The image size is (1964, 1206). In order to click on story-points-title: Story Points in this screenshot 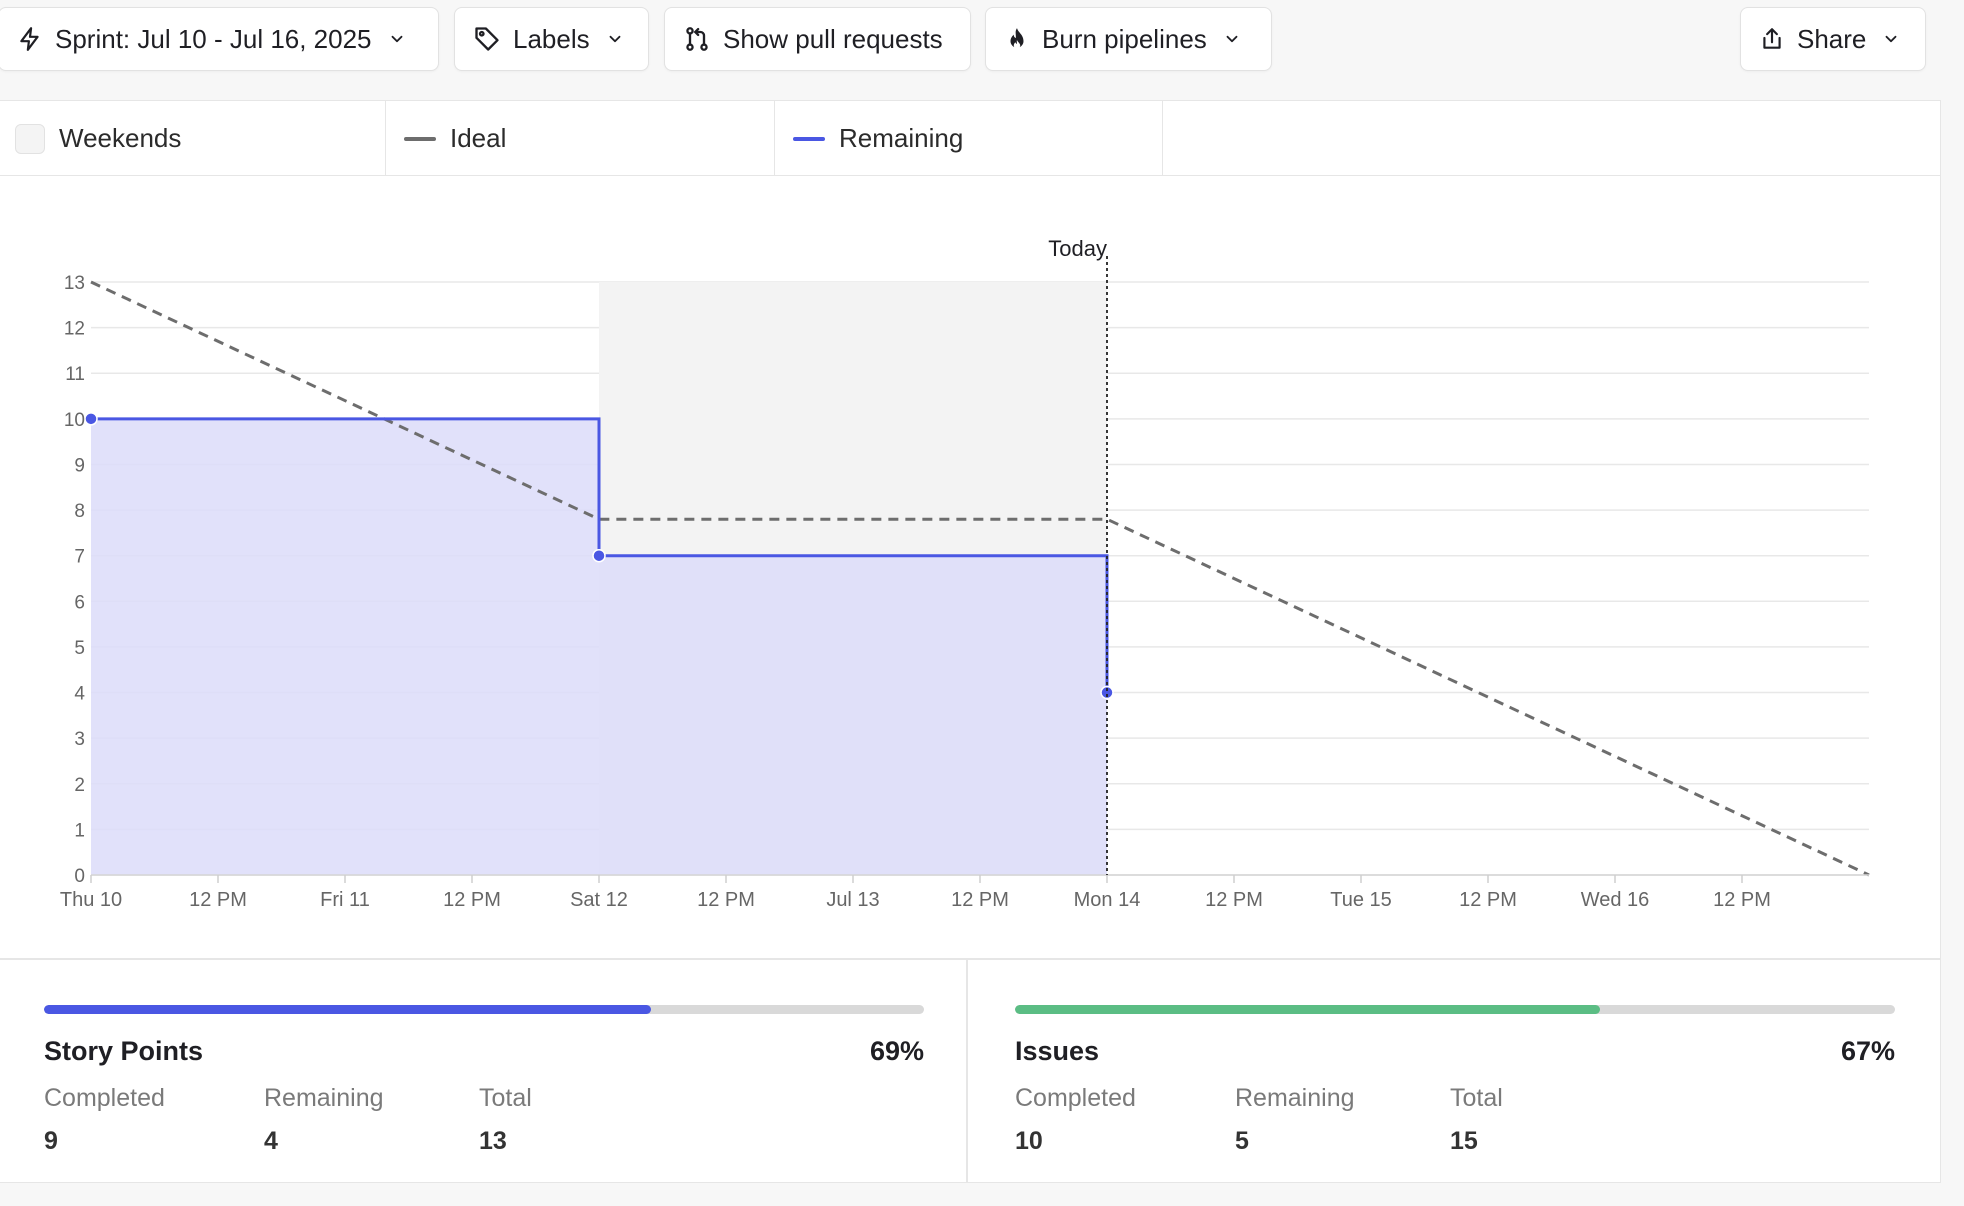, I will do `click(124, 1051)`.